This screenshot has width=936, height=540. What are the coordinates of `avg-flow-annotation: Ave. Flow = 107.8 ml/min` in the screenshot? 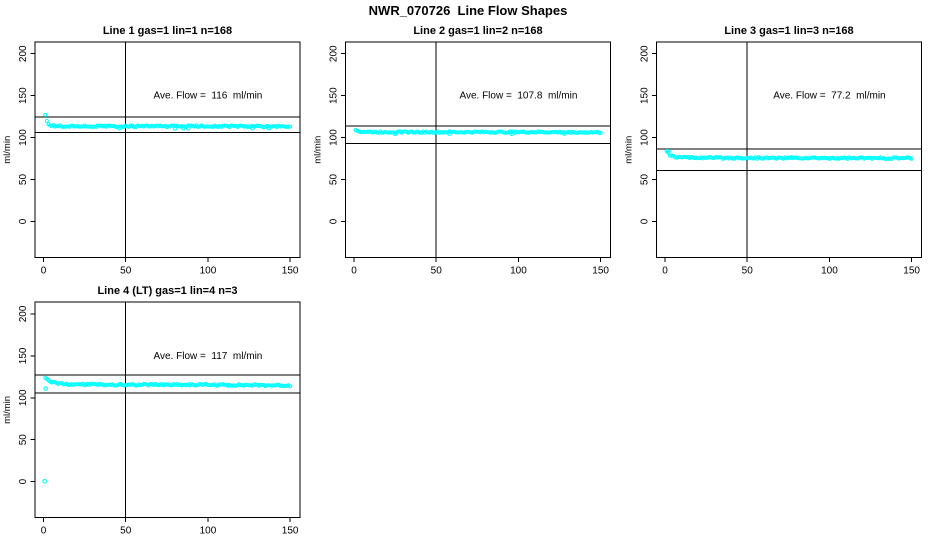 It's located at (518, 96).